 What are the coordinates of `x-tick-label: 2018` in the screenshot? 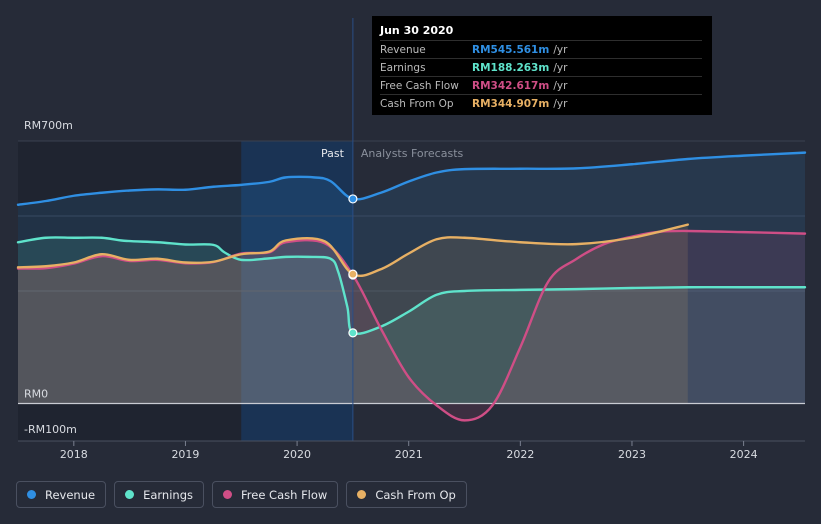 It's located at (74, 454).